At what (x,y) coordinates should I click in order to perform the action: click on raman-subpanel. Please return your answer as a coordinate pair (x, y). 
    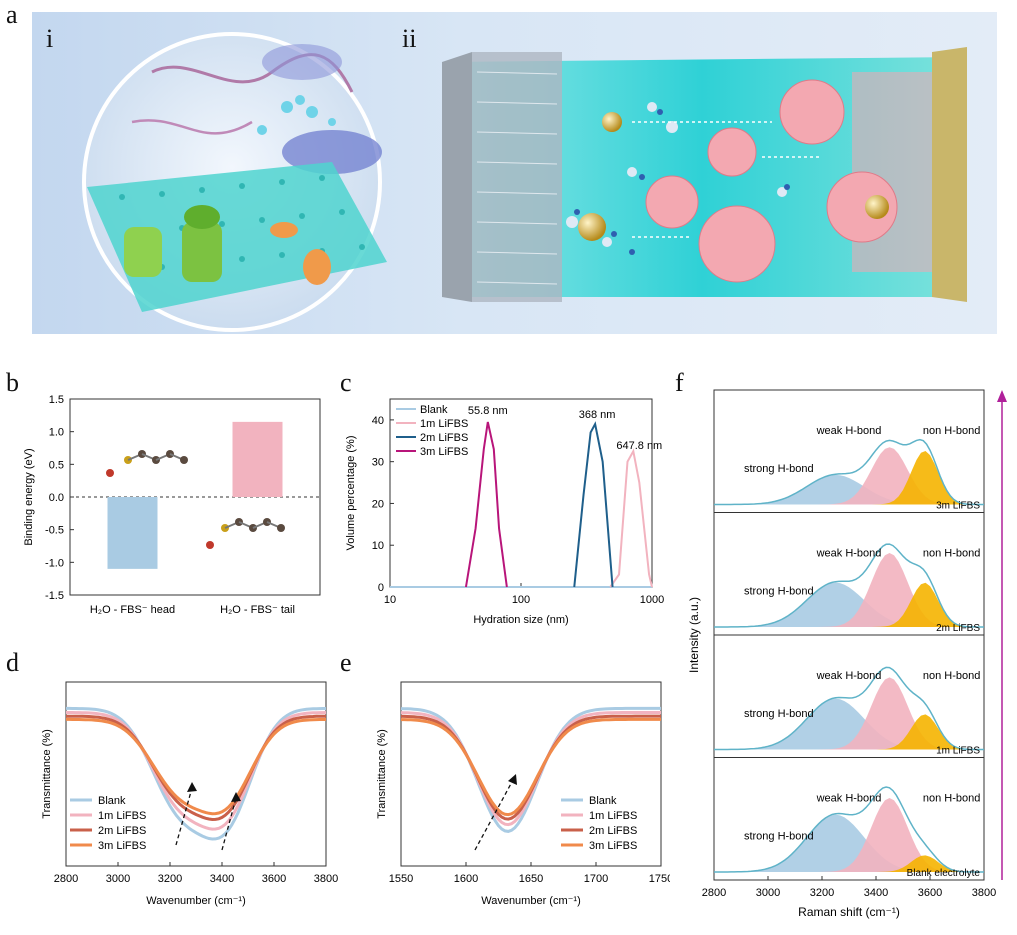
    Looking at the image, I should click on (849, 819).